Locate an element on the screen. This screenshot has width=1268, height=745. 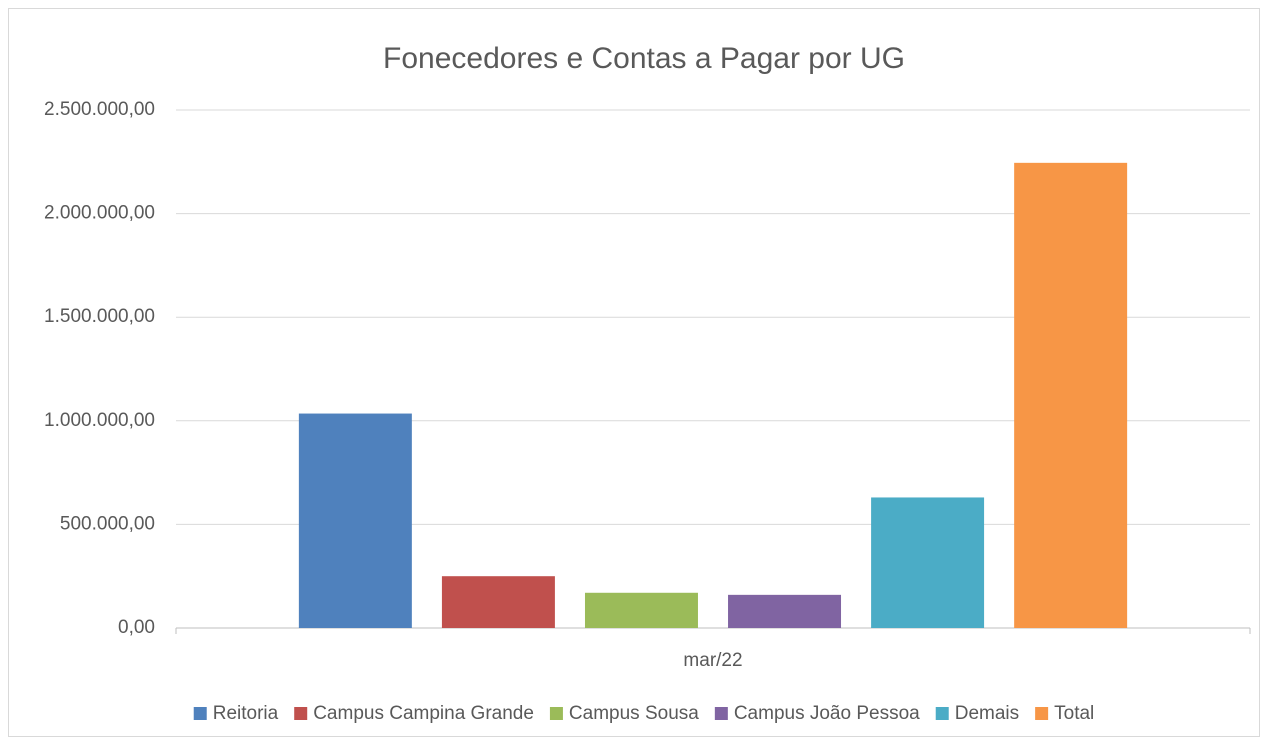
legend-label: Campus João Pessoa is located at coordinates (827, 713).